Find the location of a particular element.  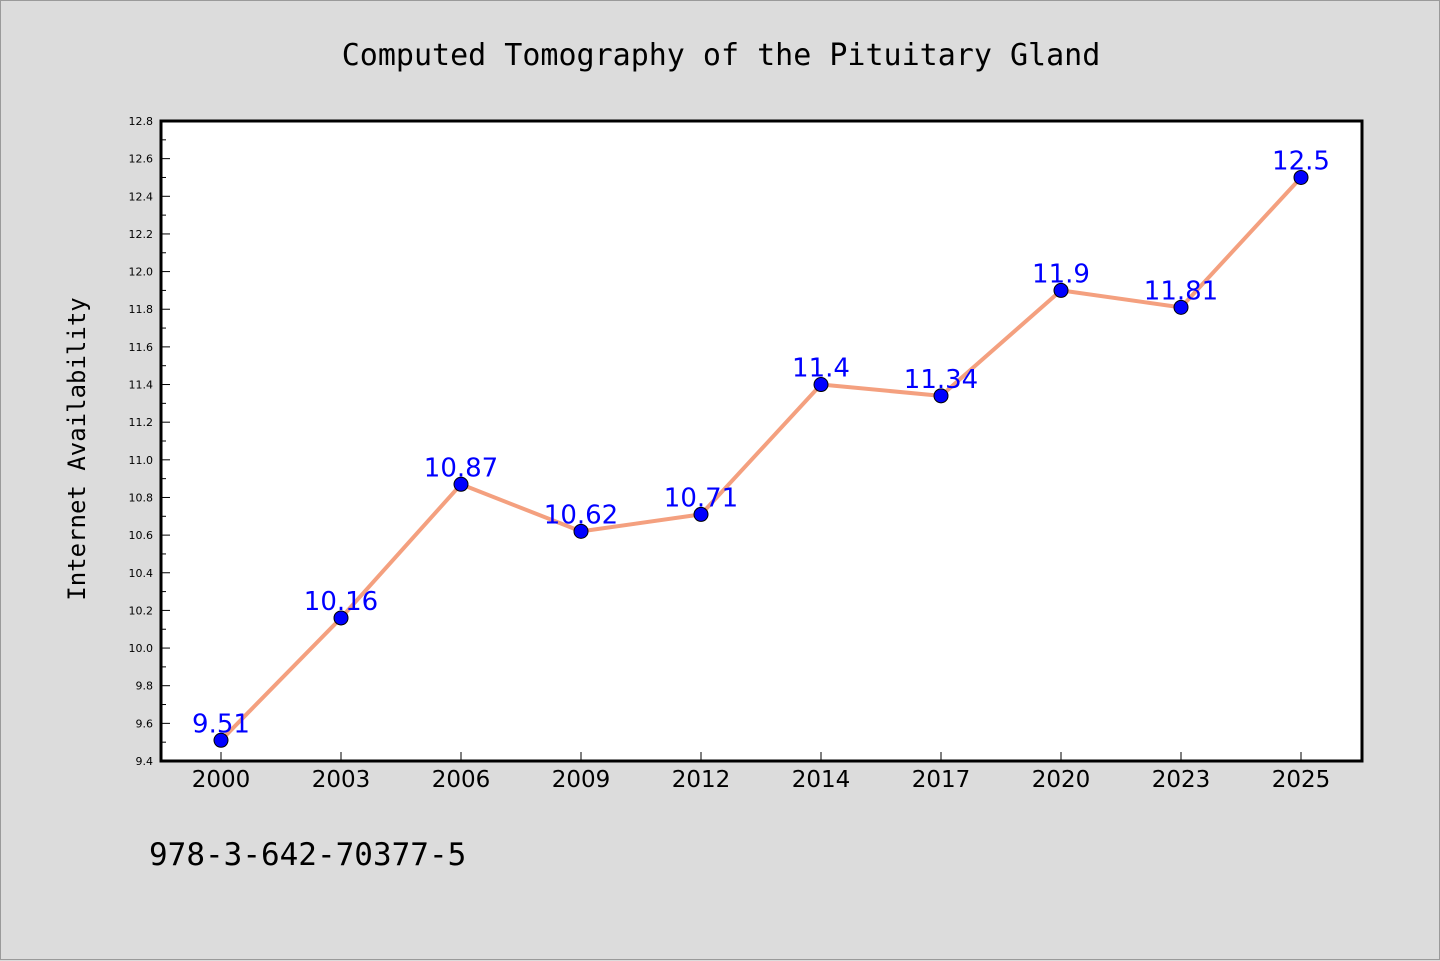

data-label: 10.62 is located at coordinates (581, 515).